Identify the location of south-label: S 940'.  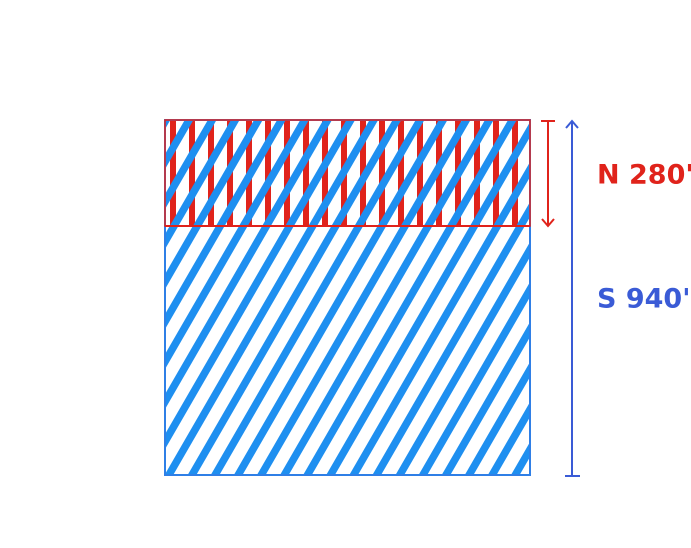
(643, 299).